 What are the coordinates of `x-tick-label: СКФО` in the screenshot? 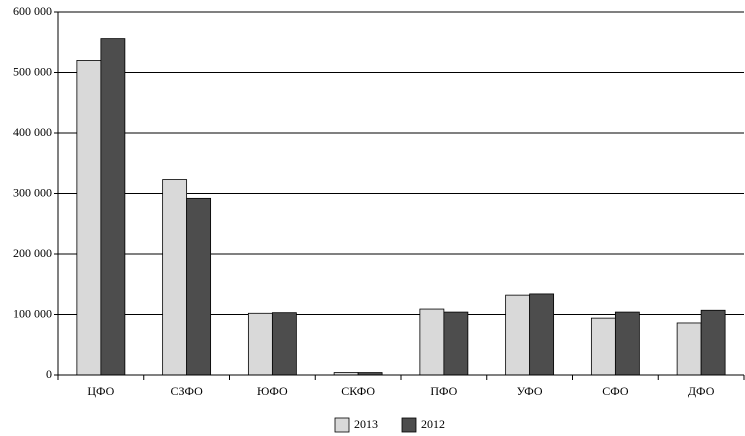 It's located at (358, 391).